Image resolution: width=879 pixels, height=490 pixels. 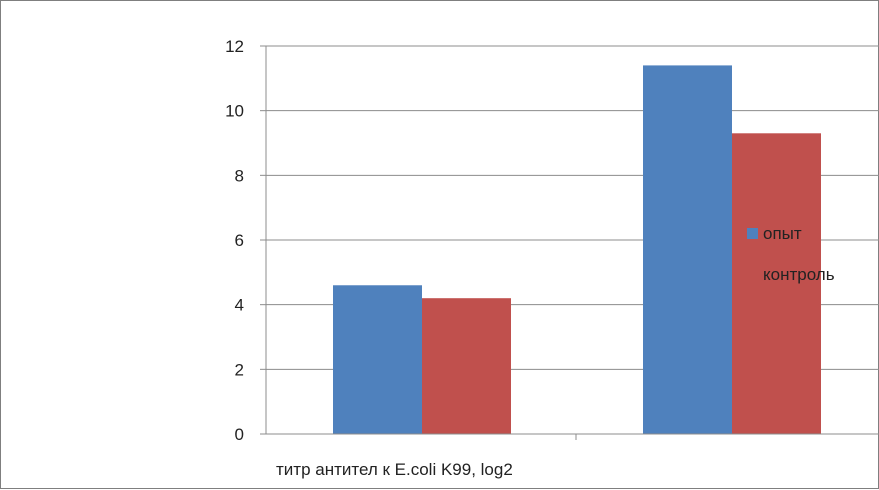 What do you see at coordinates (239, 240) in the screenshot?
I see `y-tick-label: 6` at bounding box center [239, 240].